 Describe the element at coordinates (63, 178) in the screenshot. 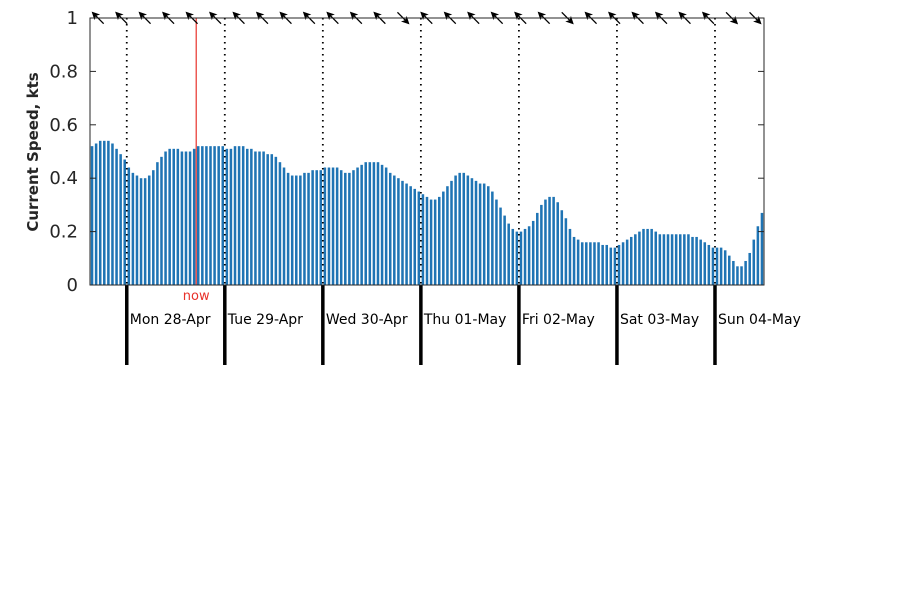

I see `y-tick-label: 0.4` at that location.